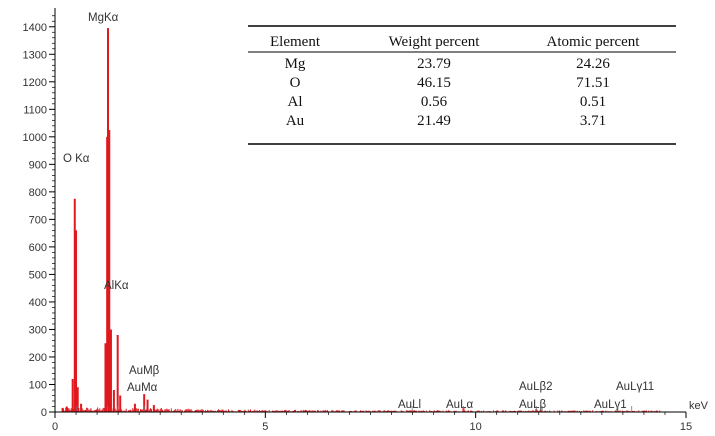 The image size is (715, 436). What do you see at coordinates (434, 83) in the screenshot?
I see `table-cell: 46.15` at bounding box center [434, 83].